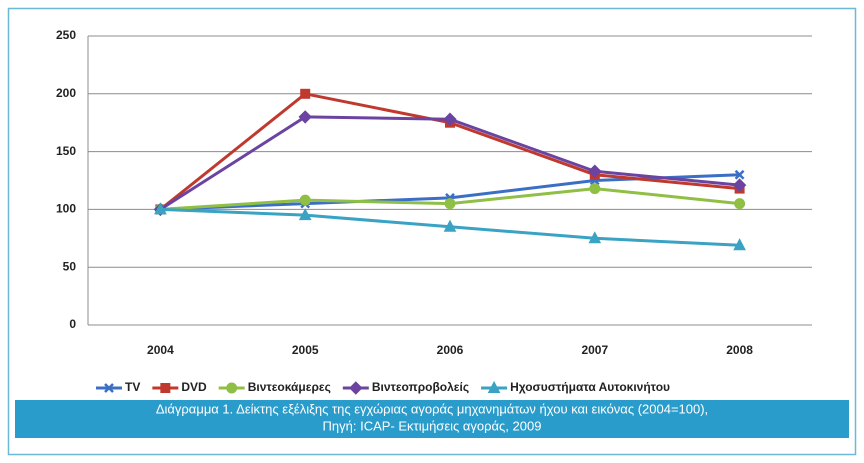 The image size is (864, 463). I want to click on x-tick-label: 2008, so click(739, 350).